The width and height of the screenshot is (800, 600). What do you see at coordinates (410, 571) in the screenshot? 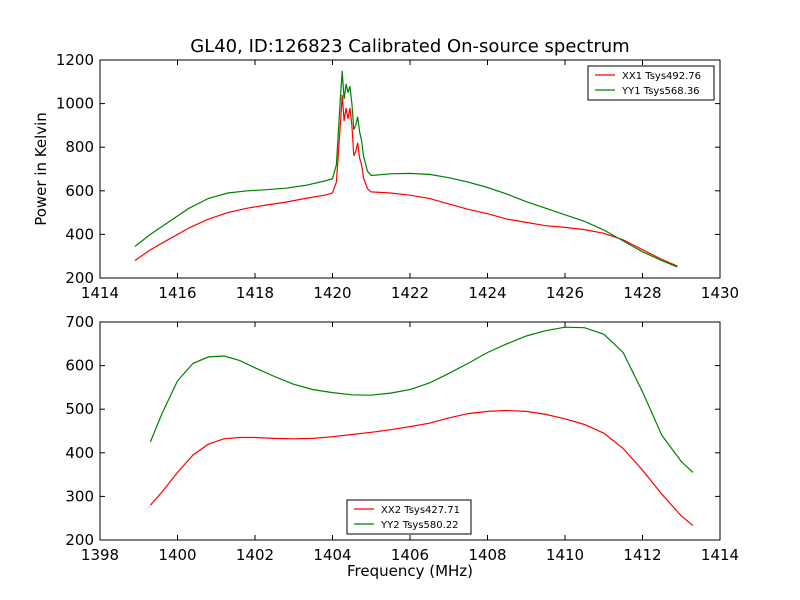
I see `x-axis-label: Frequency (MHz)` at bounding box center [410, 571].